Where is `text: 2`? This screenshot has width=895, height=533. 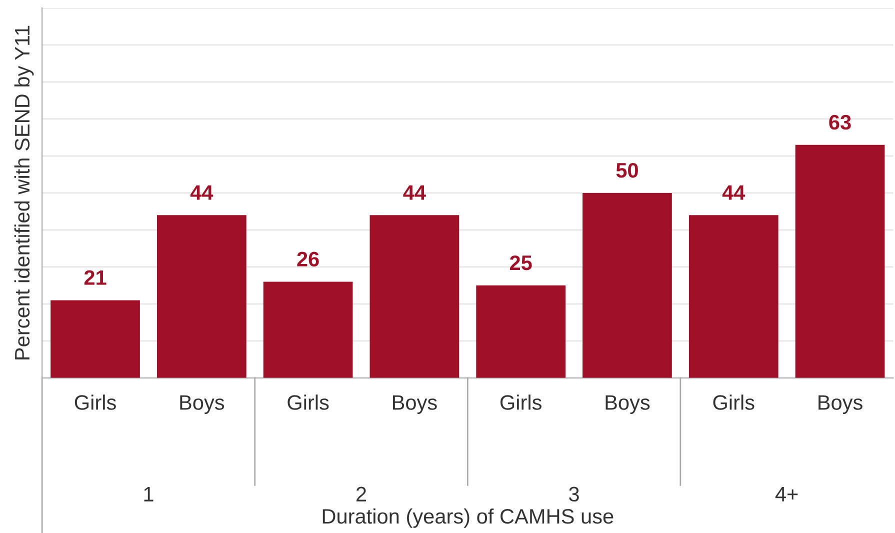 text: 2 is located at coordinates (361, 494).